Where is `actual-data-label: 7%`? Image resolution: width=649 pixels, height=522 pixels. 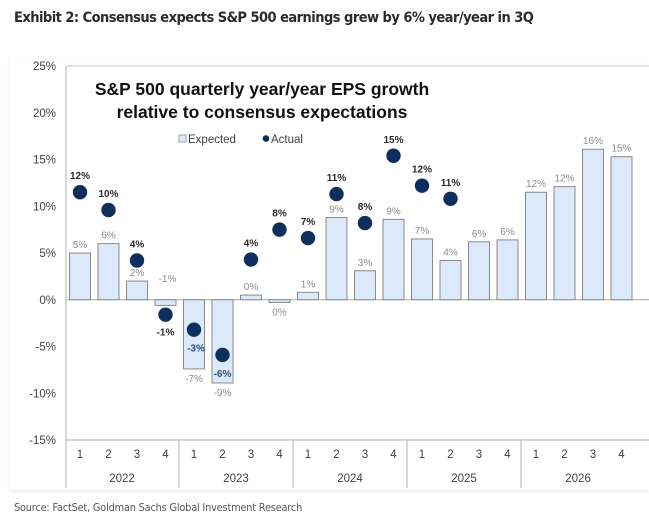 actual-data-label: 7% is located at coordinates (308, 222).